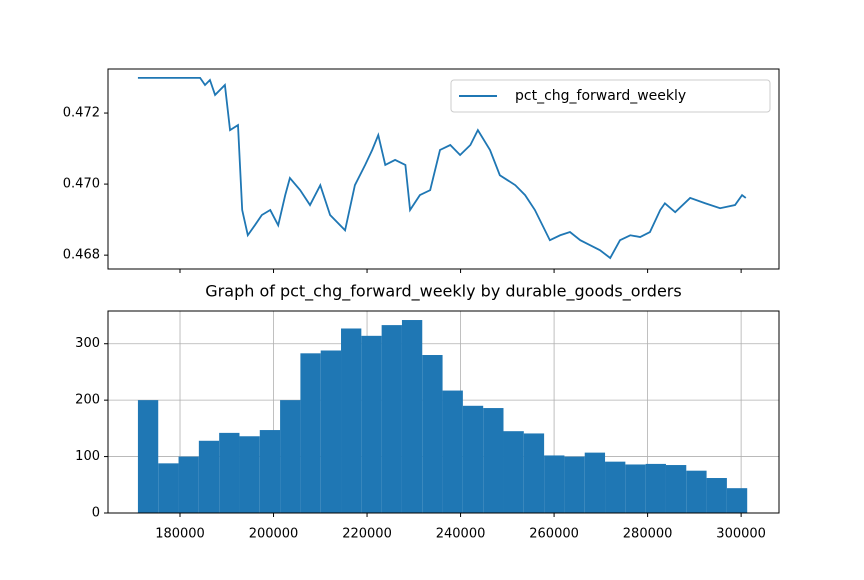 The height and width of the screenshot is (580, 864). I want to click on x-tick-label: 300000, so click(741, 534).